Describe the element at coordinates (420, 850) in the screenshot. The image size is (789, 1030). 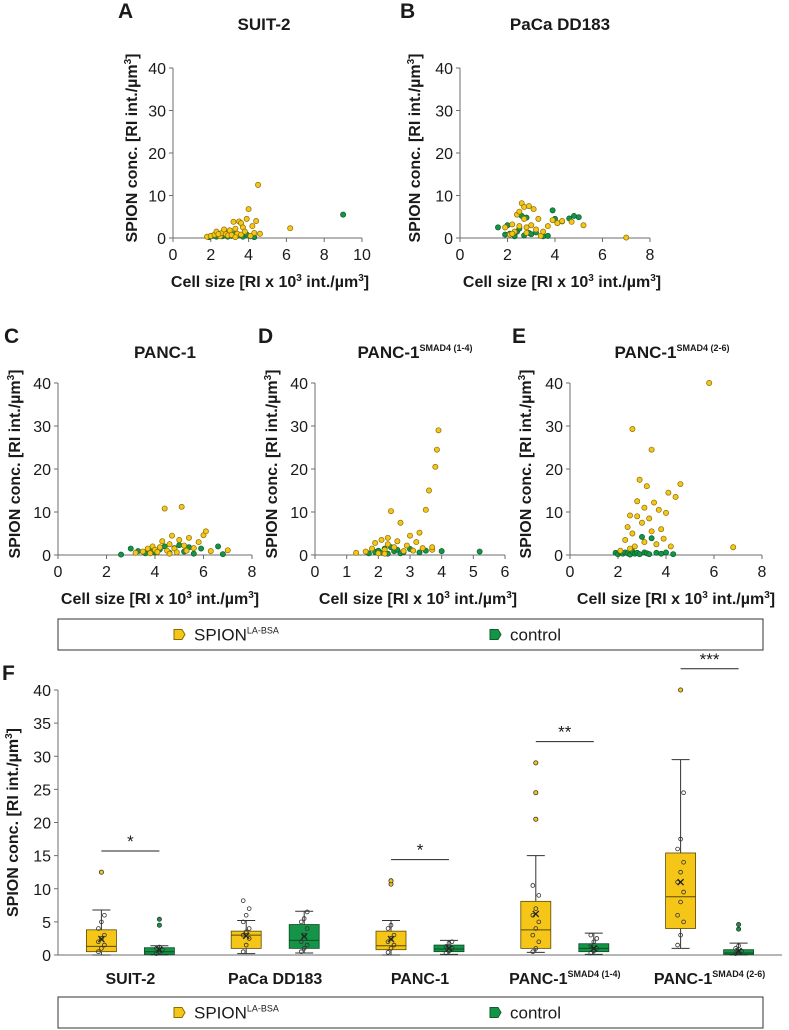
I see `significance-label: *` at that location.